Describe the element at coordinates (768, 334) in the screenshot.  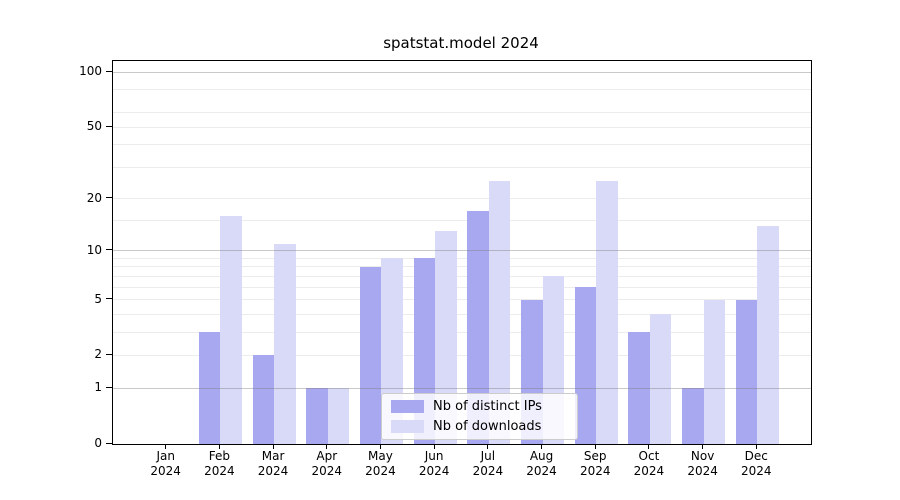
I see `bar-dec-downloads` at that location.